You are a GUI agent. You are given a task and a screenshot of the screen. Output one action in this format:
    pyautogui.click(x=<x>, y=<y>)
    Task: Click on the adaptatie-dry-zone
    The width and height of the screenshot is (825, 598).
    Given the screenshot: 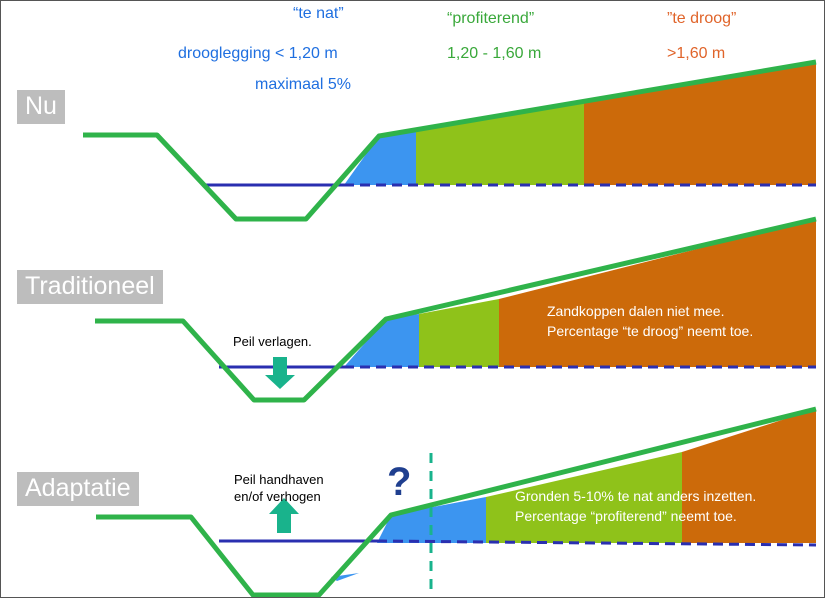 What is the action you would take?
    pyautogui.click(x=749, y=476)
    